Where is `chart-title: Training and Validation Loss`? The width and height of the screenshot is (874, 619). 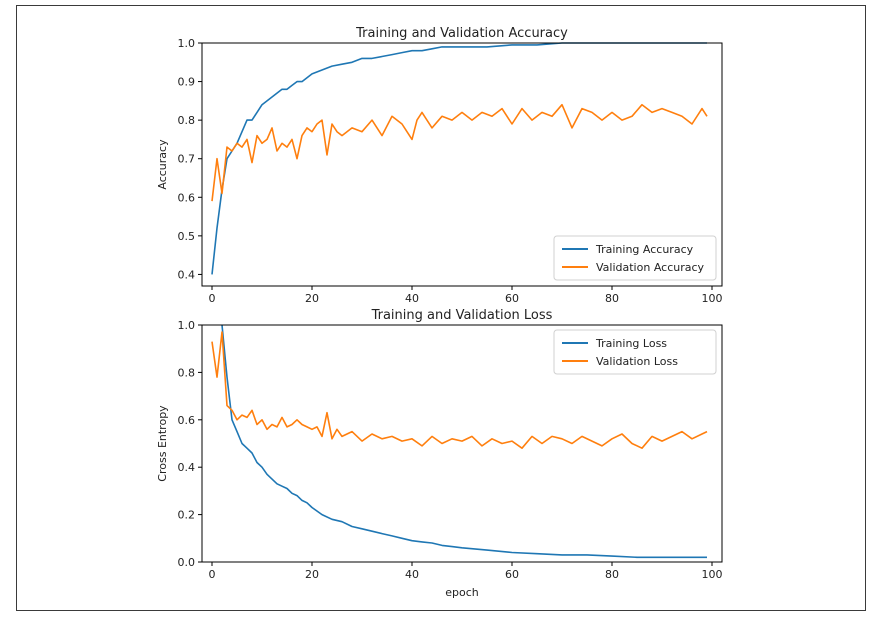
chart-title: Training and Validation Loss is located at coordinates (462, 315).